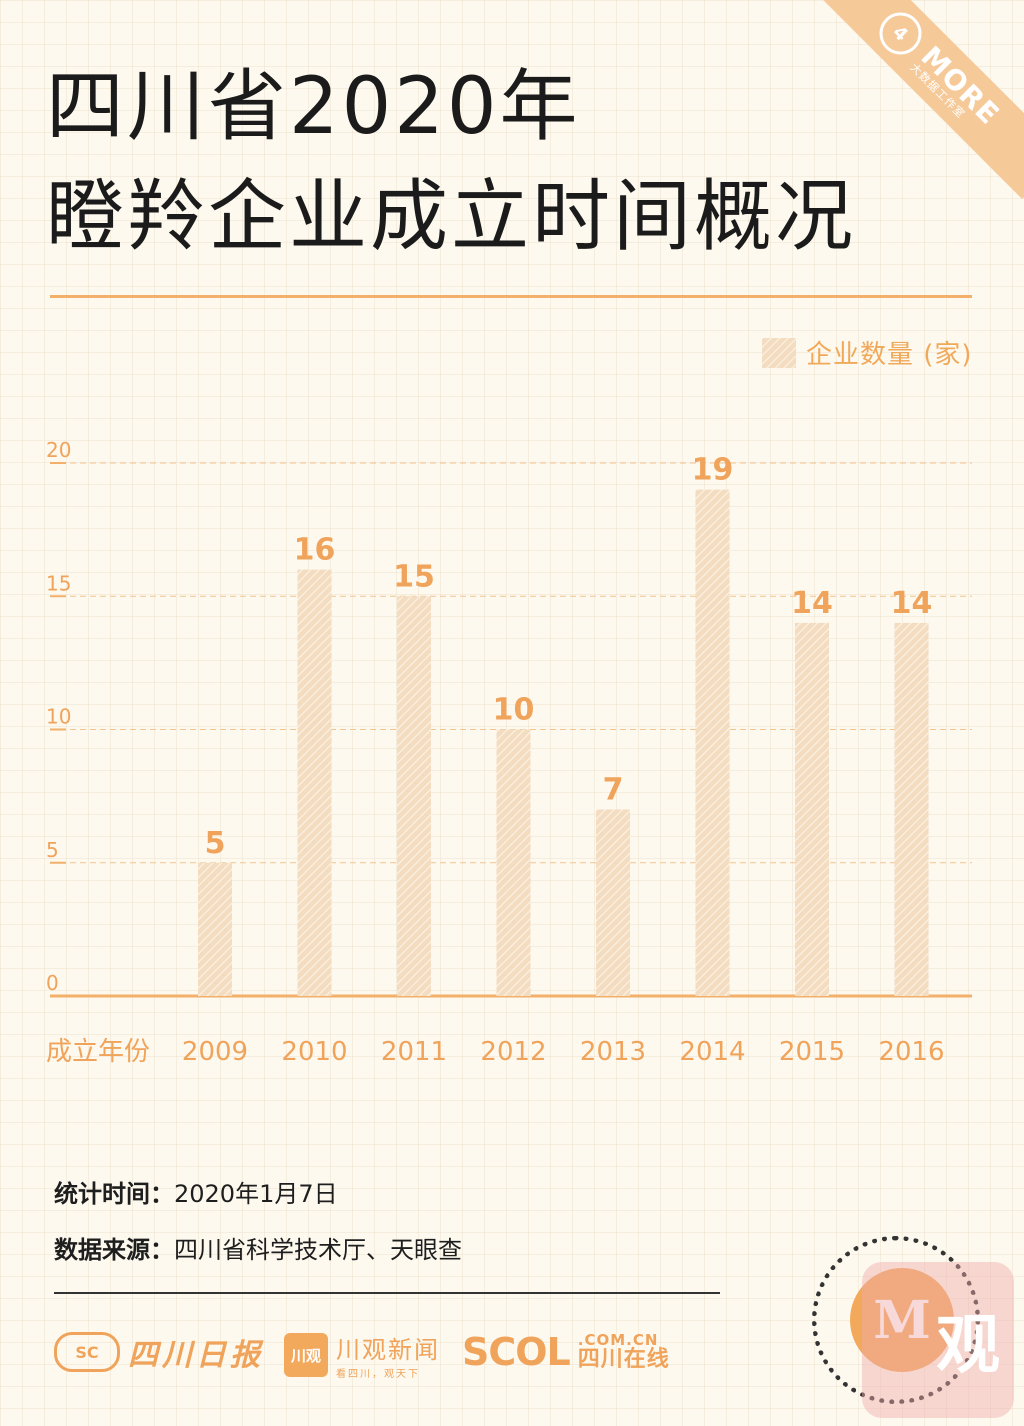 This screenshot has height=1426, width=1024. What do you see at coordinates (388, 1350) in the screenshot?
I see `chuanguan-news-text: 川观新闻` at bounding box center [388, 1350].